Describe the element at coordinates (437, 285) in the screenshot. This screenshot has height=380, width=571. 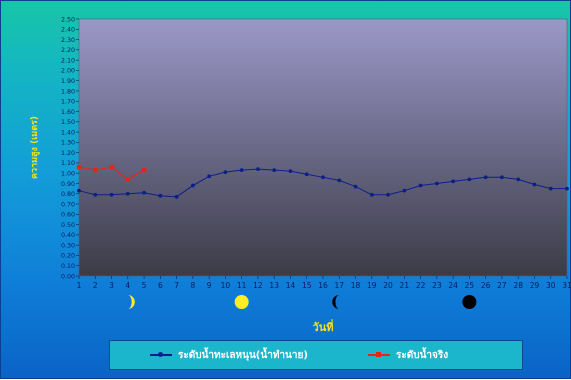
I see `x-tick-label: 23` at that location.